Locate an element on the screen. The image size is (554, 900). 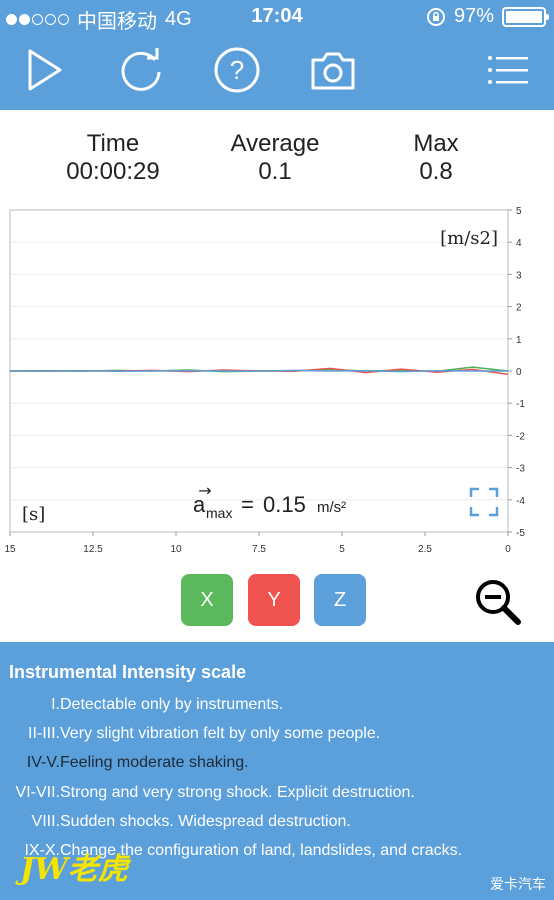
max-value: 0.8 is located at coordinates (436, 171).